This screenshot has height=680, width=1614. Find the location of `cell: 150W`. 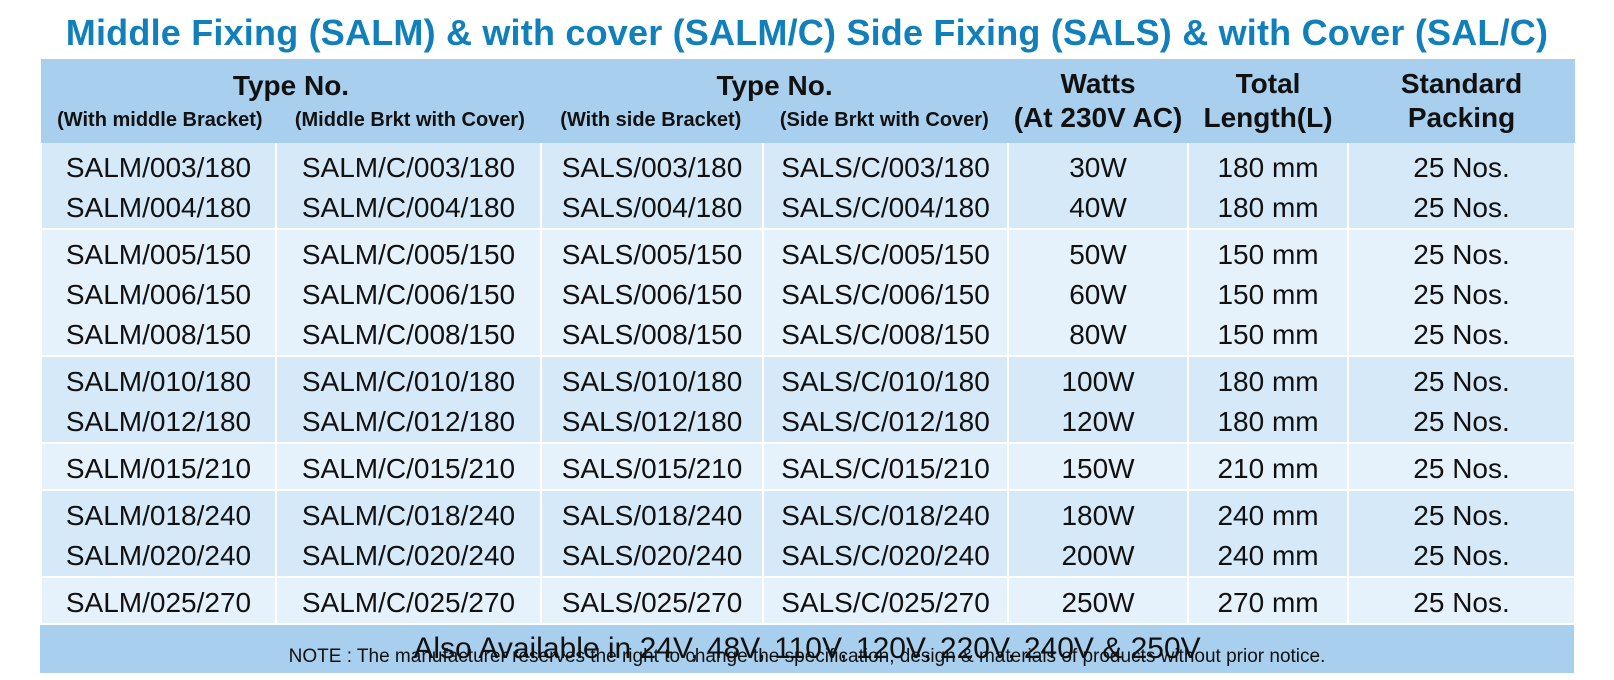

cell: 150W is located at coordinates (1098, 468).